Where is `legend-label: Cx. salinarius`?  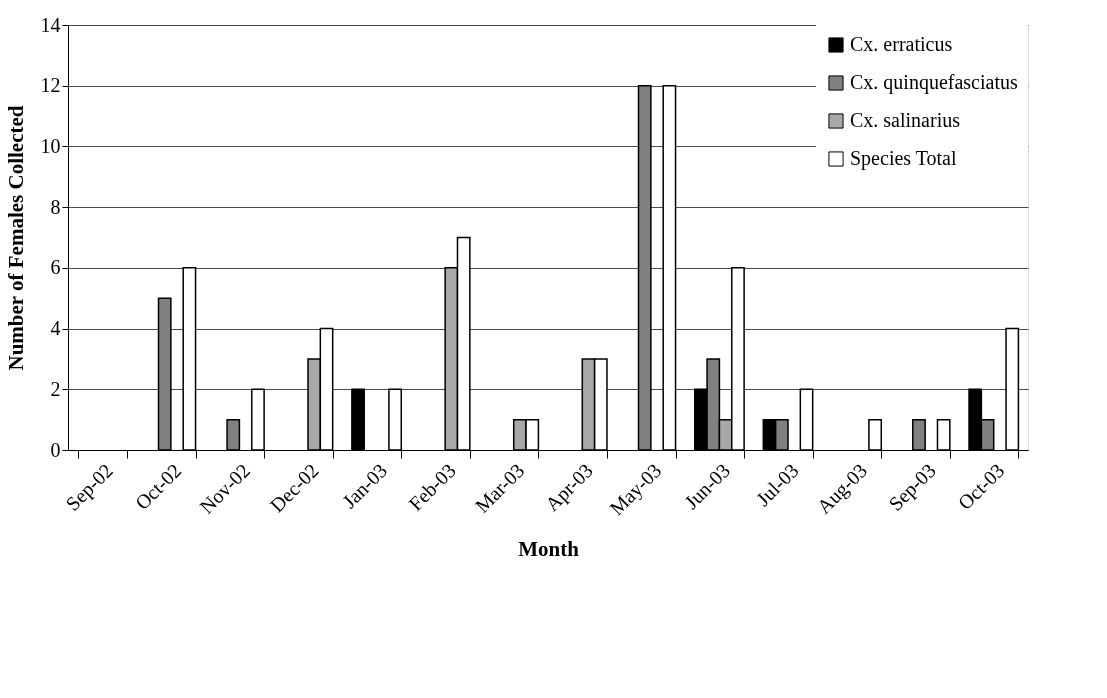
legend-label: Cx. salinarius is located at coordinates (905, 120).